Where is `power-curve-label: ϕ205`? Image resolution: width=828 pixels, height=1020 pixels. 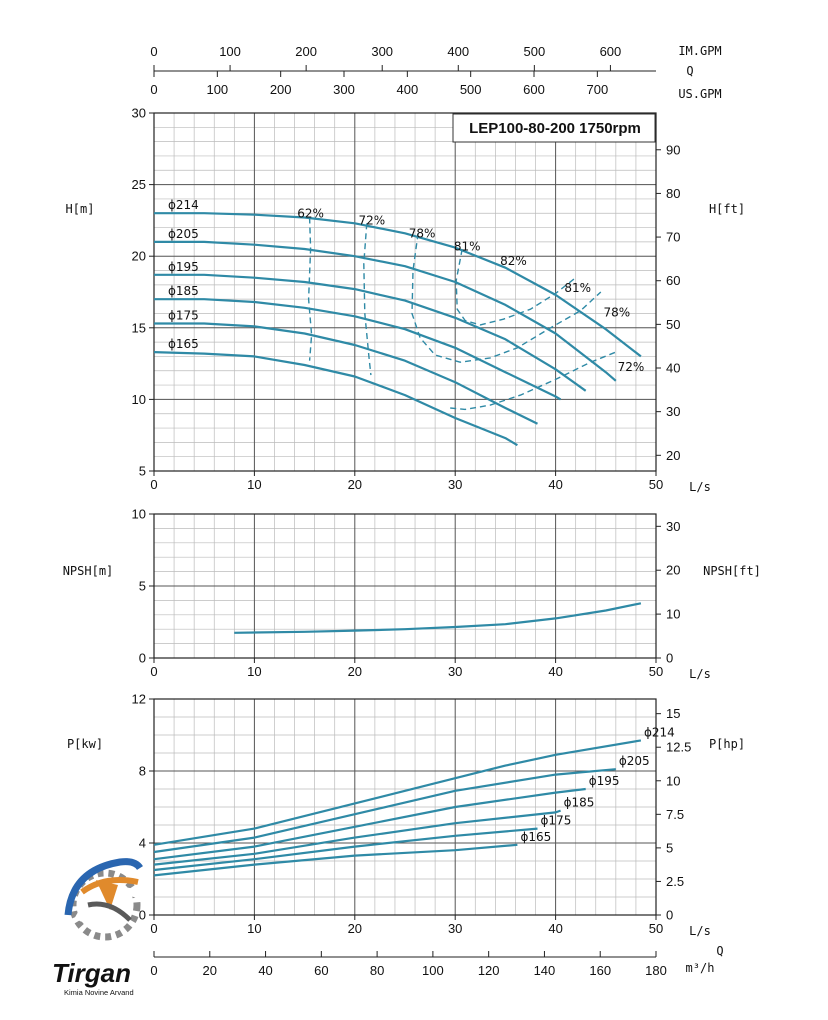 power-curve-label: ϕ205 is located at coordinates (634, 761).